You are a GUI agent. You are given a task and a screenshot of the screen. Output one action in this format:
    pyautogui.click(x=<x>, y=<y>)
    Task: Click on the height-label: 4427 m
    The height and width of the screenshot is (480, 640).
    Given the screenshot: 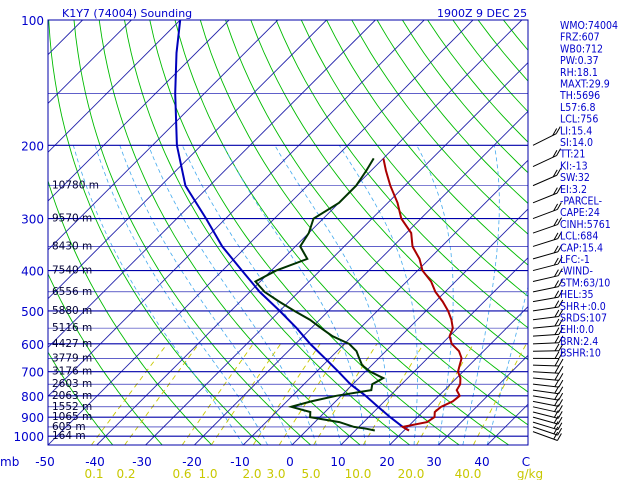 What is the action you would take?
    pyautogui.click(x=72, y=344)
    